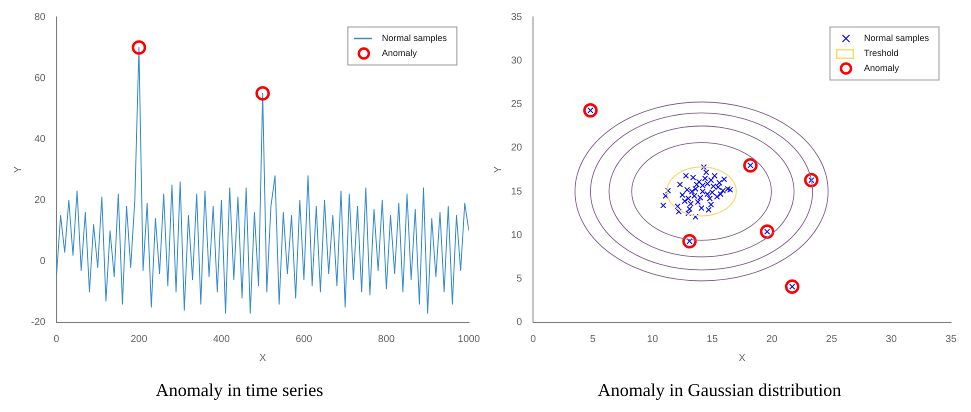 The height and width of the screenshot is (412, 971). Describe the element at coordinates (517, 60) in the screenshot. I see `y-tick-label: 30` at that location.